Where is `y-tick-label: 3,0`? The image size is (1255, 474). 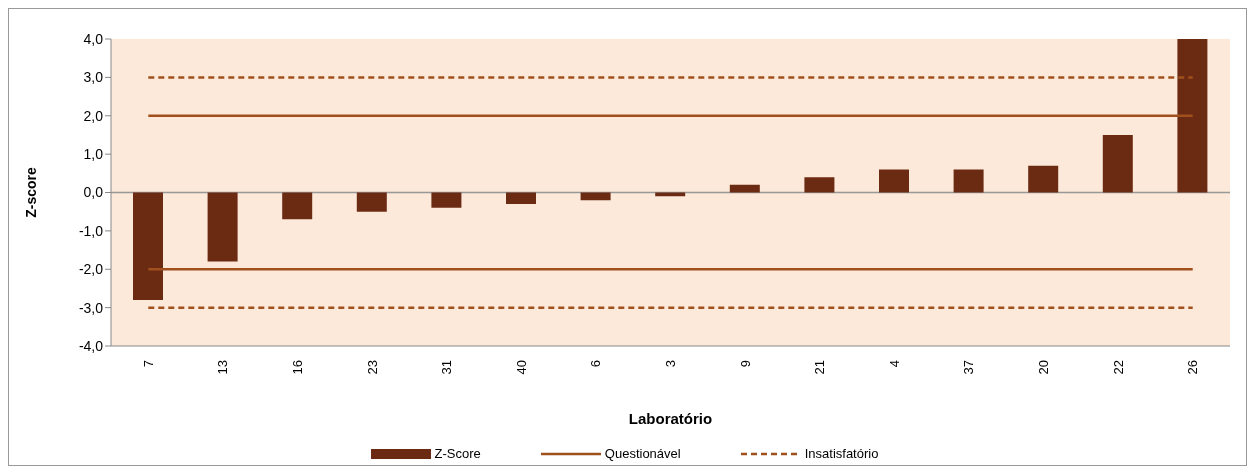
y-tick-label: 3,0 is located at coordinates (93, 77).